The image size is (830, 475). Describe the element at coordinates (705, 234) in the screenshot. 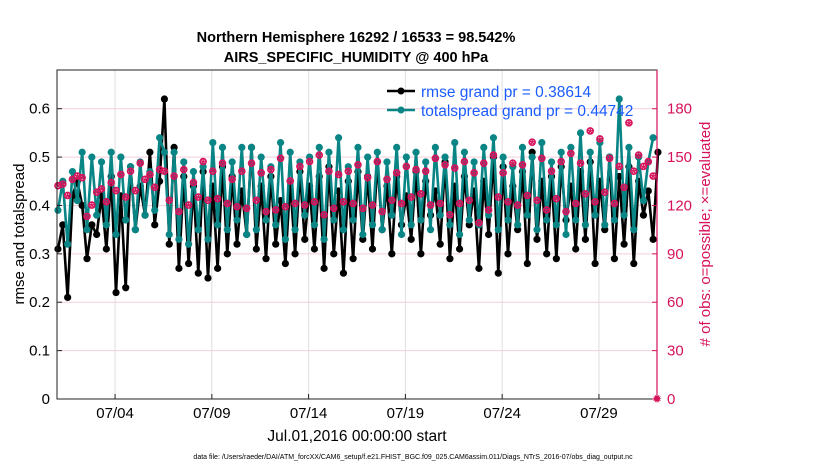

I see `y2-axis-label: # of obs: o=possible; ×=evaluated` at that location.